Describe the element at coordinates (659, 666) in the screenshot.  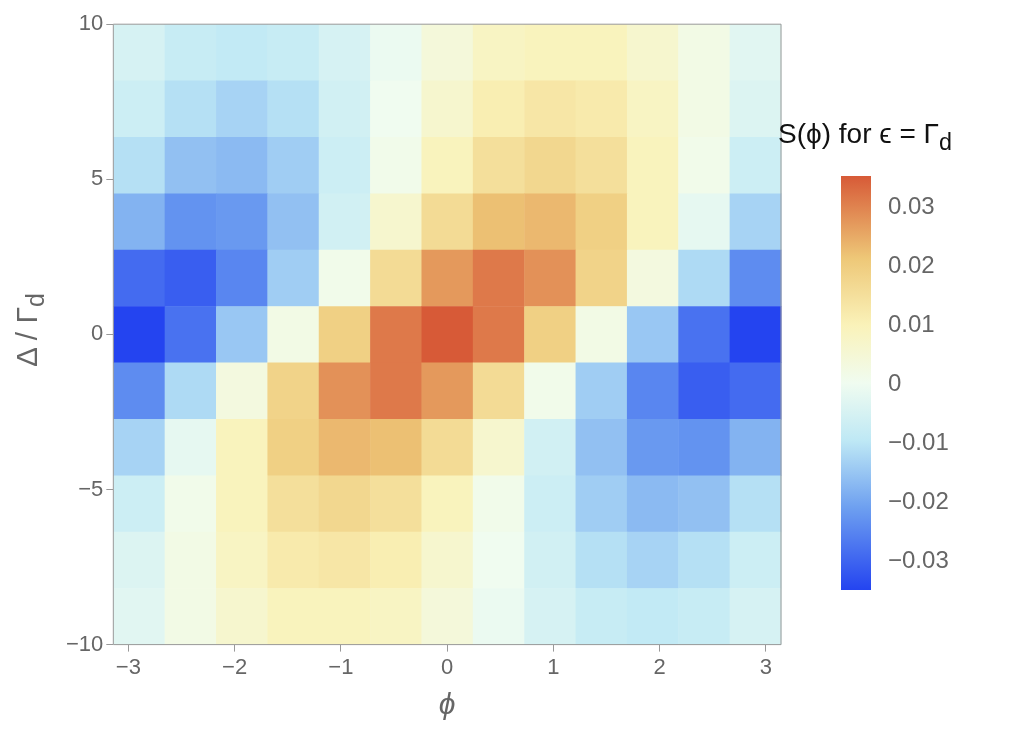
I see `x-tick-label: 2` at that location.